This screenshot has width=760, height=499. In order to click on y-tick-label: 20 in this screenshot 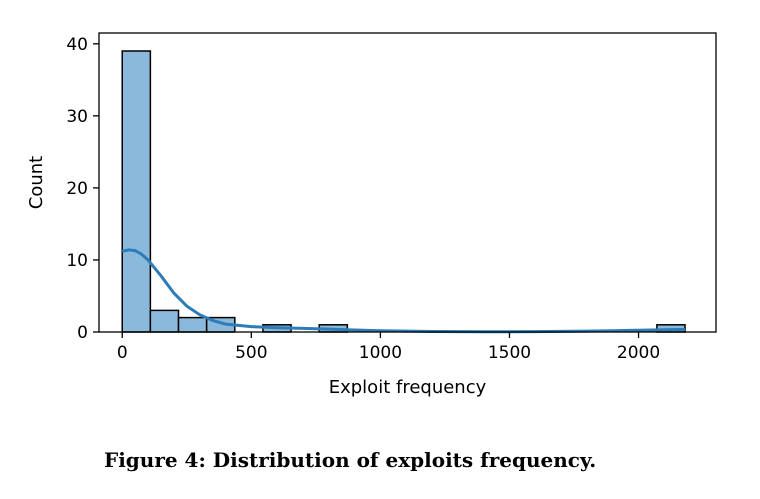, I will do `click(77, 189)`.